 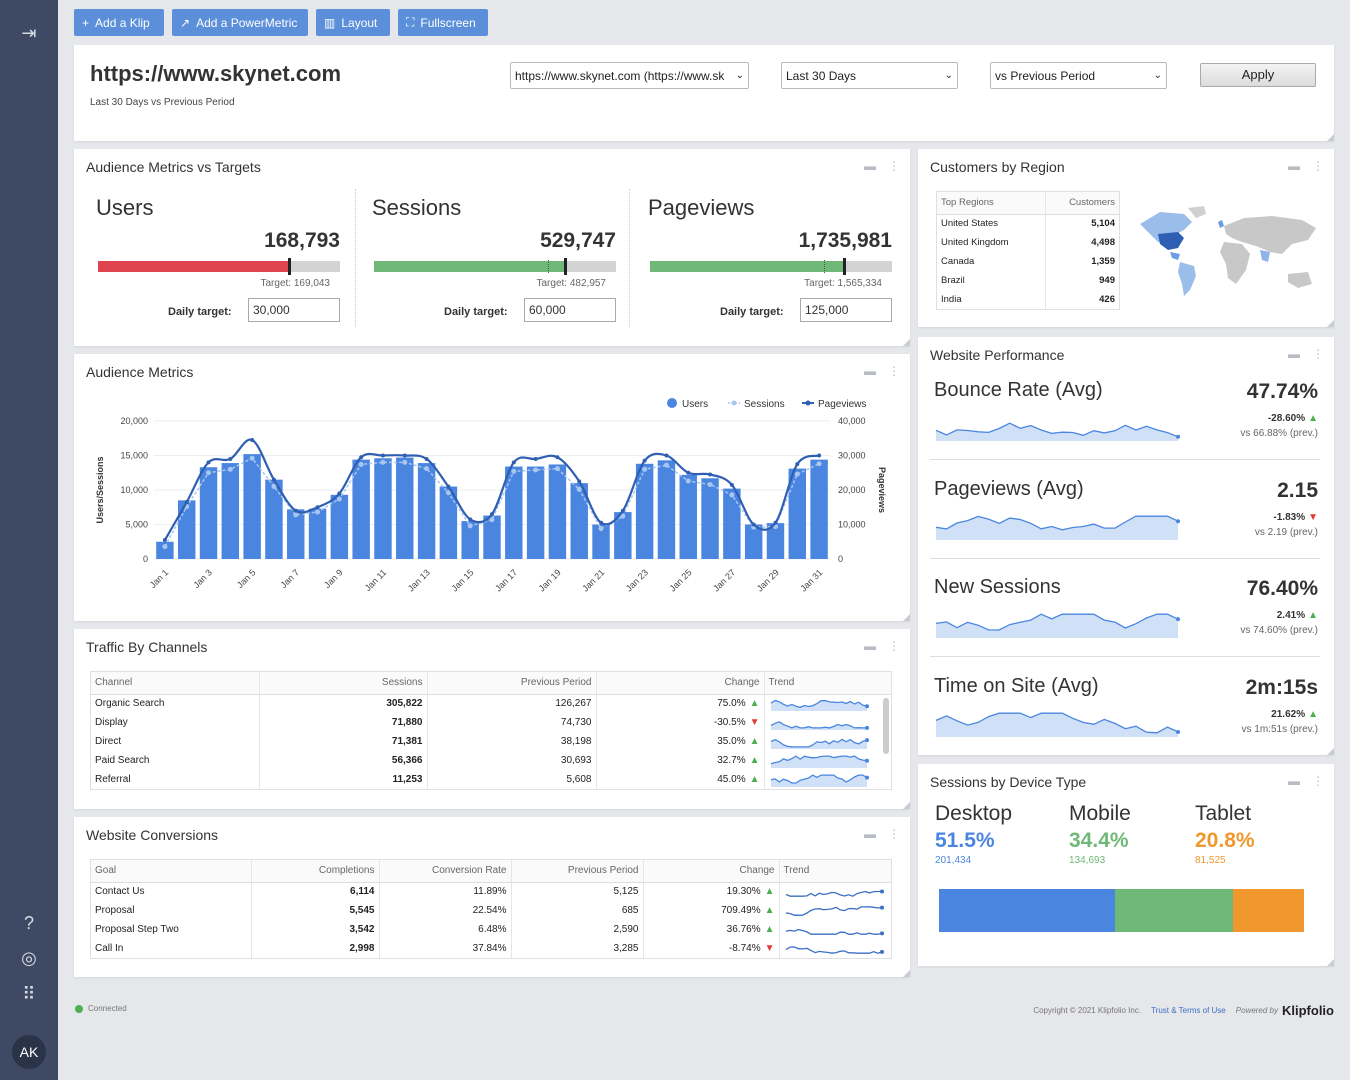 What do you see at coordinates (970, 224) in the screenshot?
I see `region-cell: United States` at bounding box center [970, 224].